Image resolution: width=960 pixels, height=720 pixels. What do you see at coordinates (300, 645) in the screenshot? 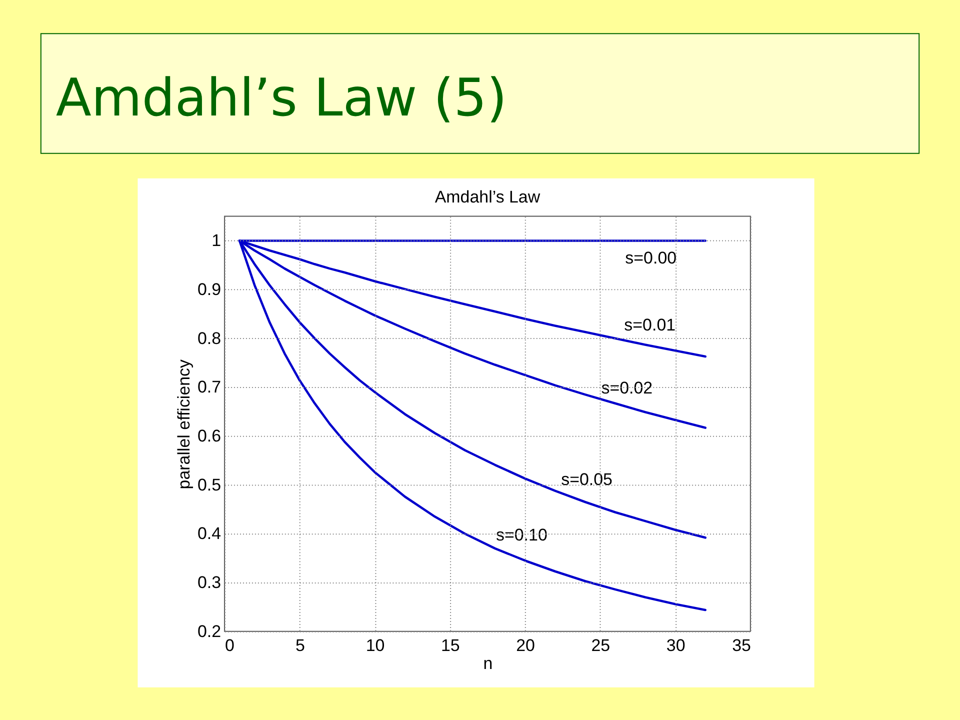
I see `x-tick-label: 5` at bounding box center [300, 645].